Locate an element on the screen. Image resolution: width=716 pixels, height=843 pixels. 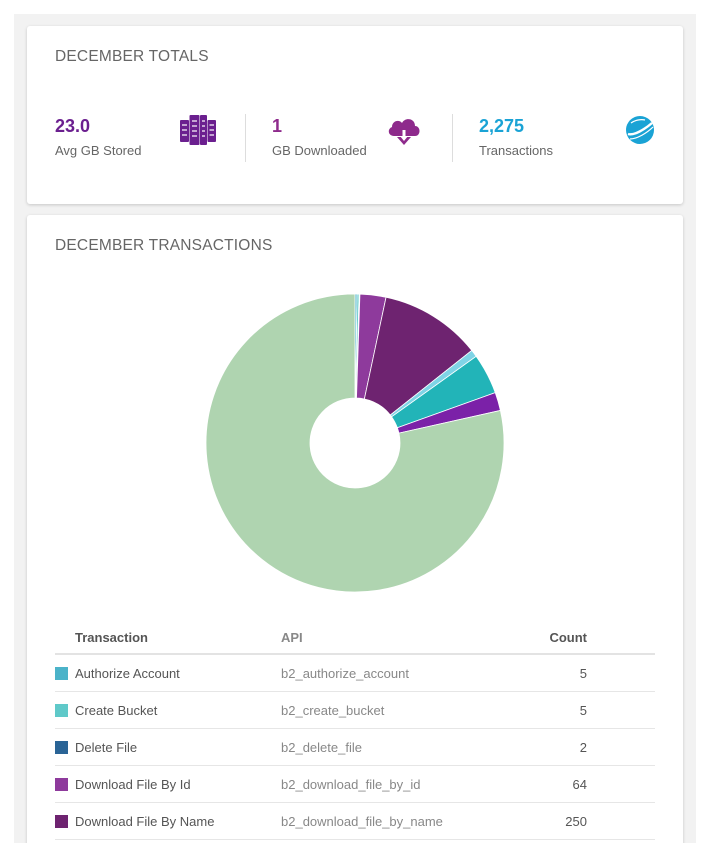
table-row: Authorize Account b2_authorize_account 5 is located at coordinates (355, 673).